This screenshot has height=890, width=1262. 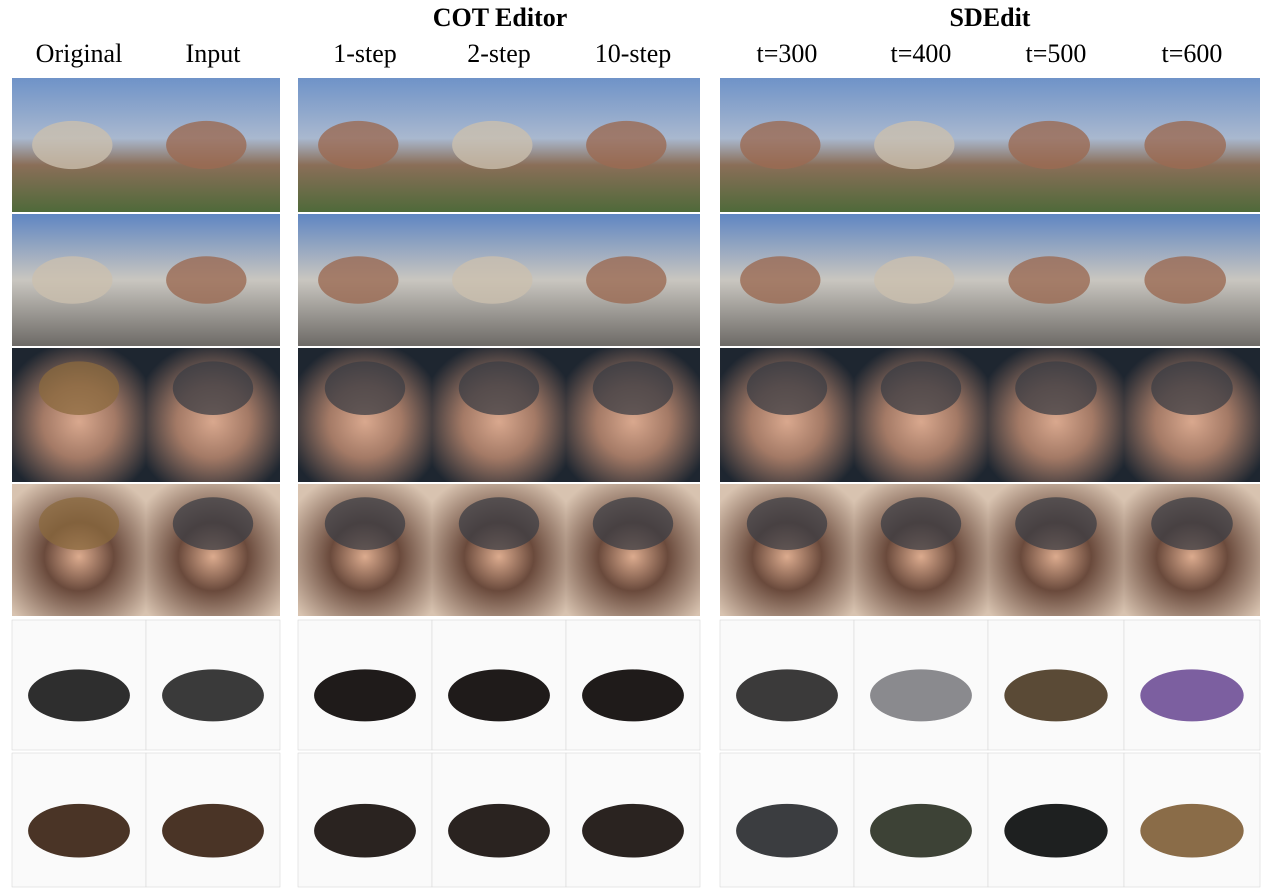 What do you see at coordinates (214, 53) in the screenshot?
I see `column-label: Input` at bounding box center [214, 53].